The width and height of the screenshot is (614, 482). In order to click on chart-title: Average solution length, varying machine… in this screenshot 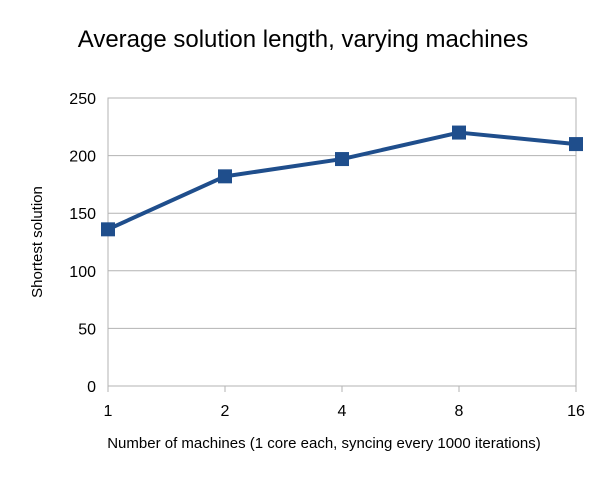, I will do `click(303, 39)`.